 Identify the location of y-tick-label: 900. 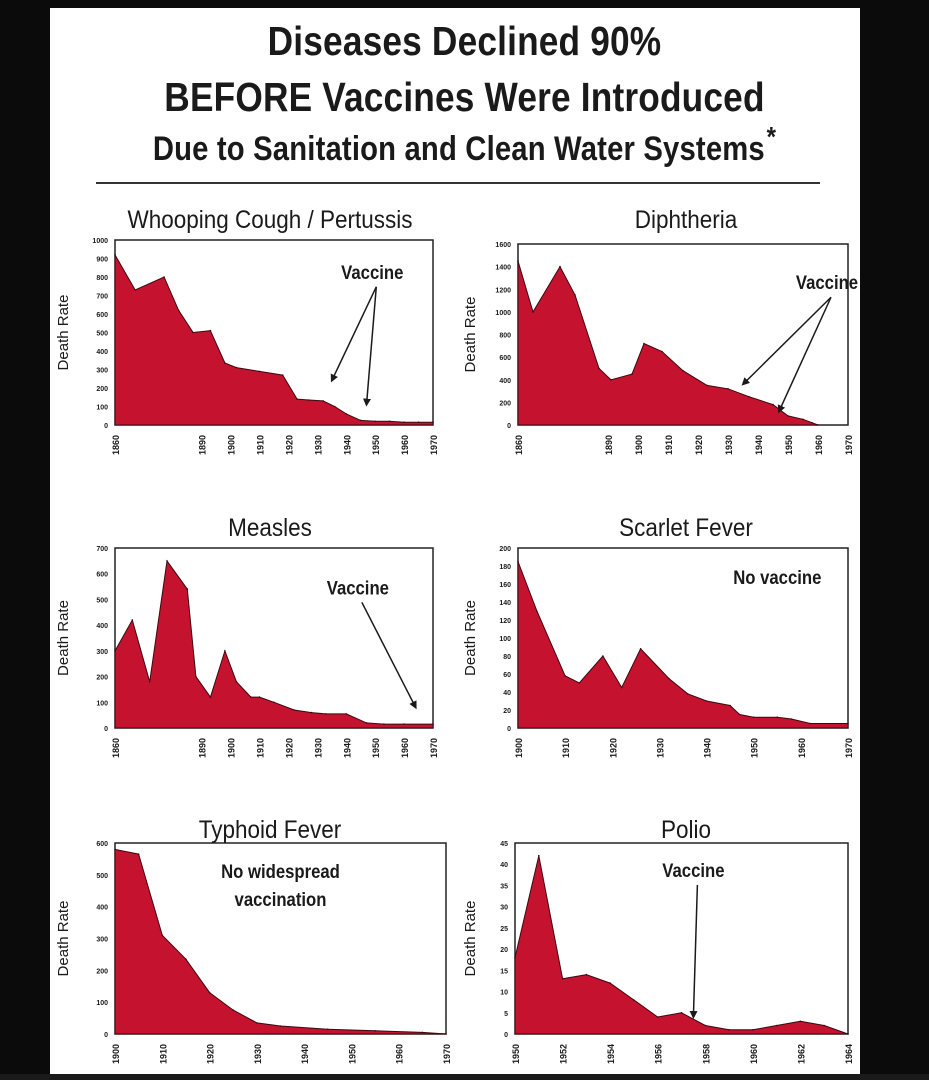
(102, 260).